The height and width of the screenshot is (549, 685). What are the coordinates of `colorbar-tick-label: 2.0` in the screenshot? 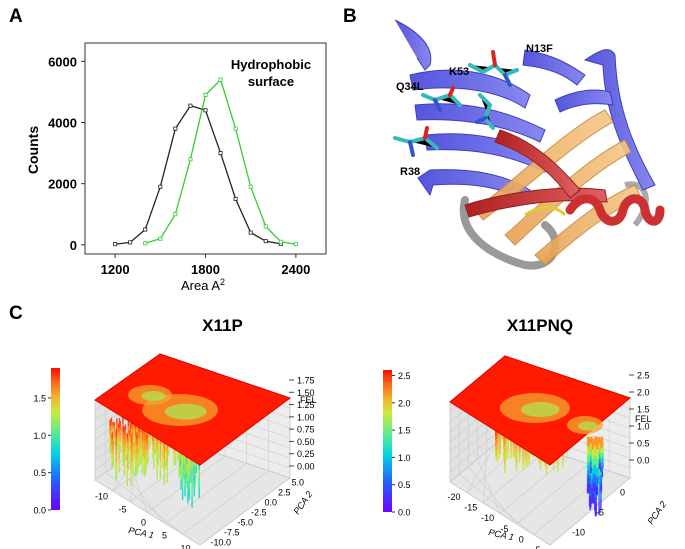 It's located at (404, 403).